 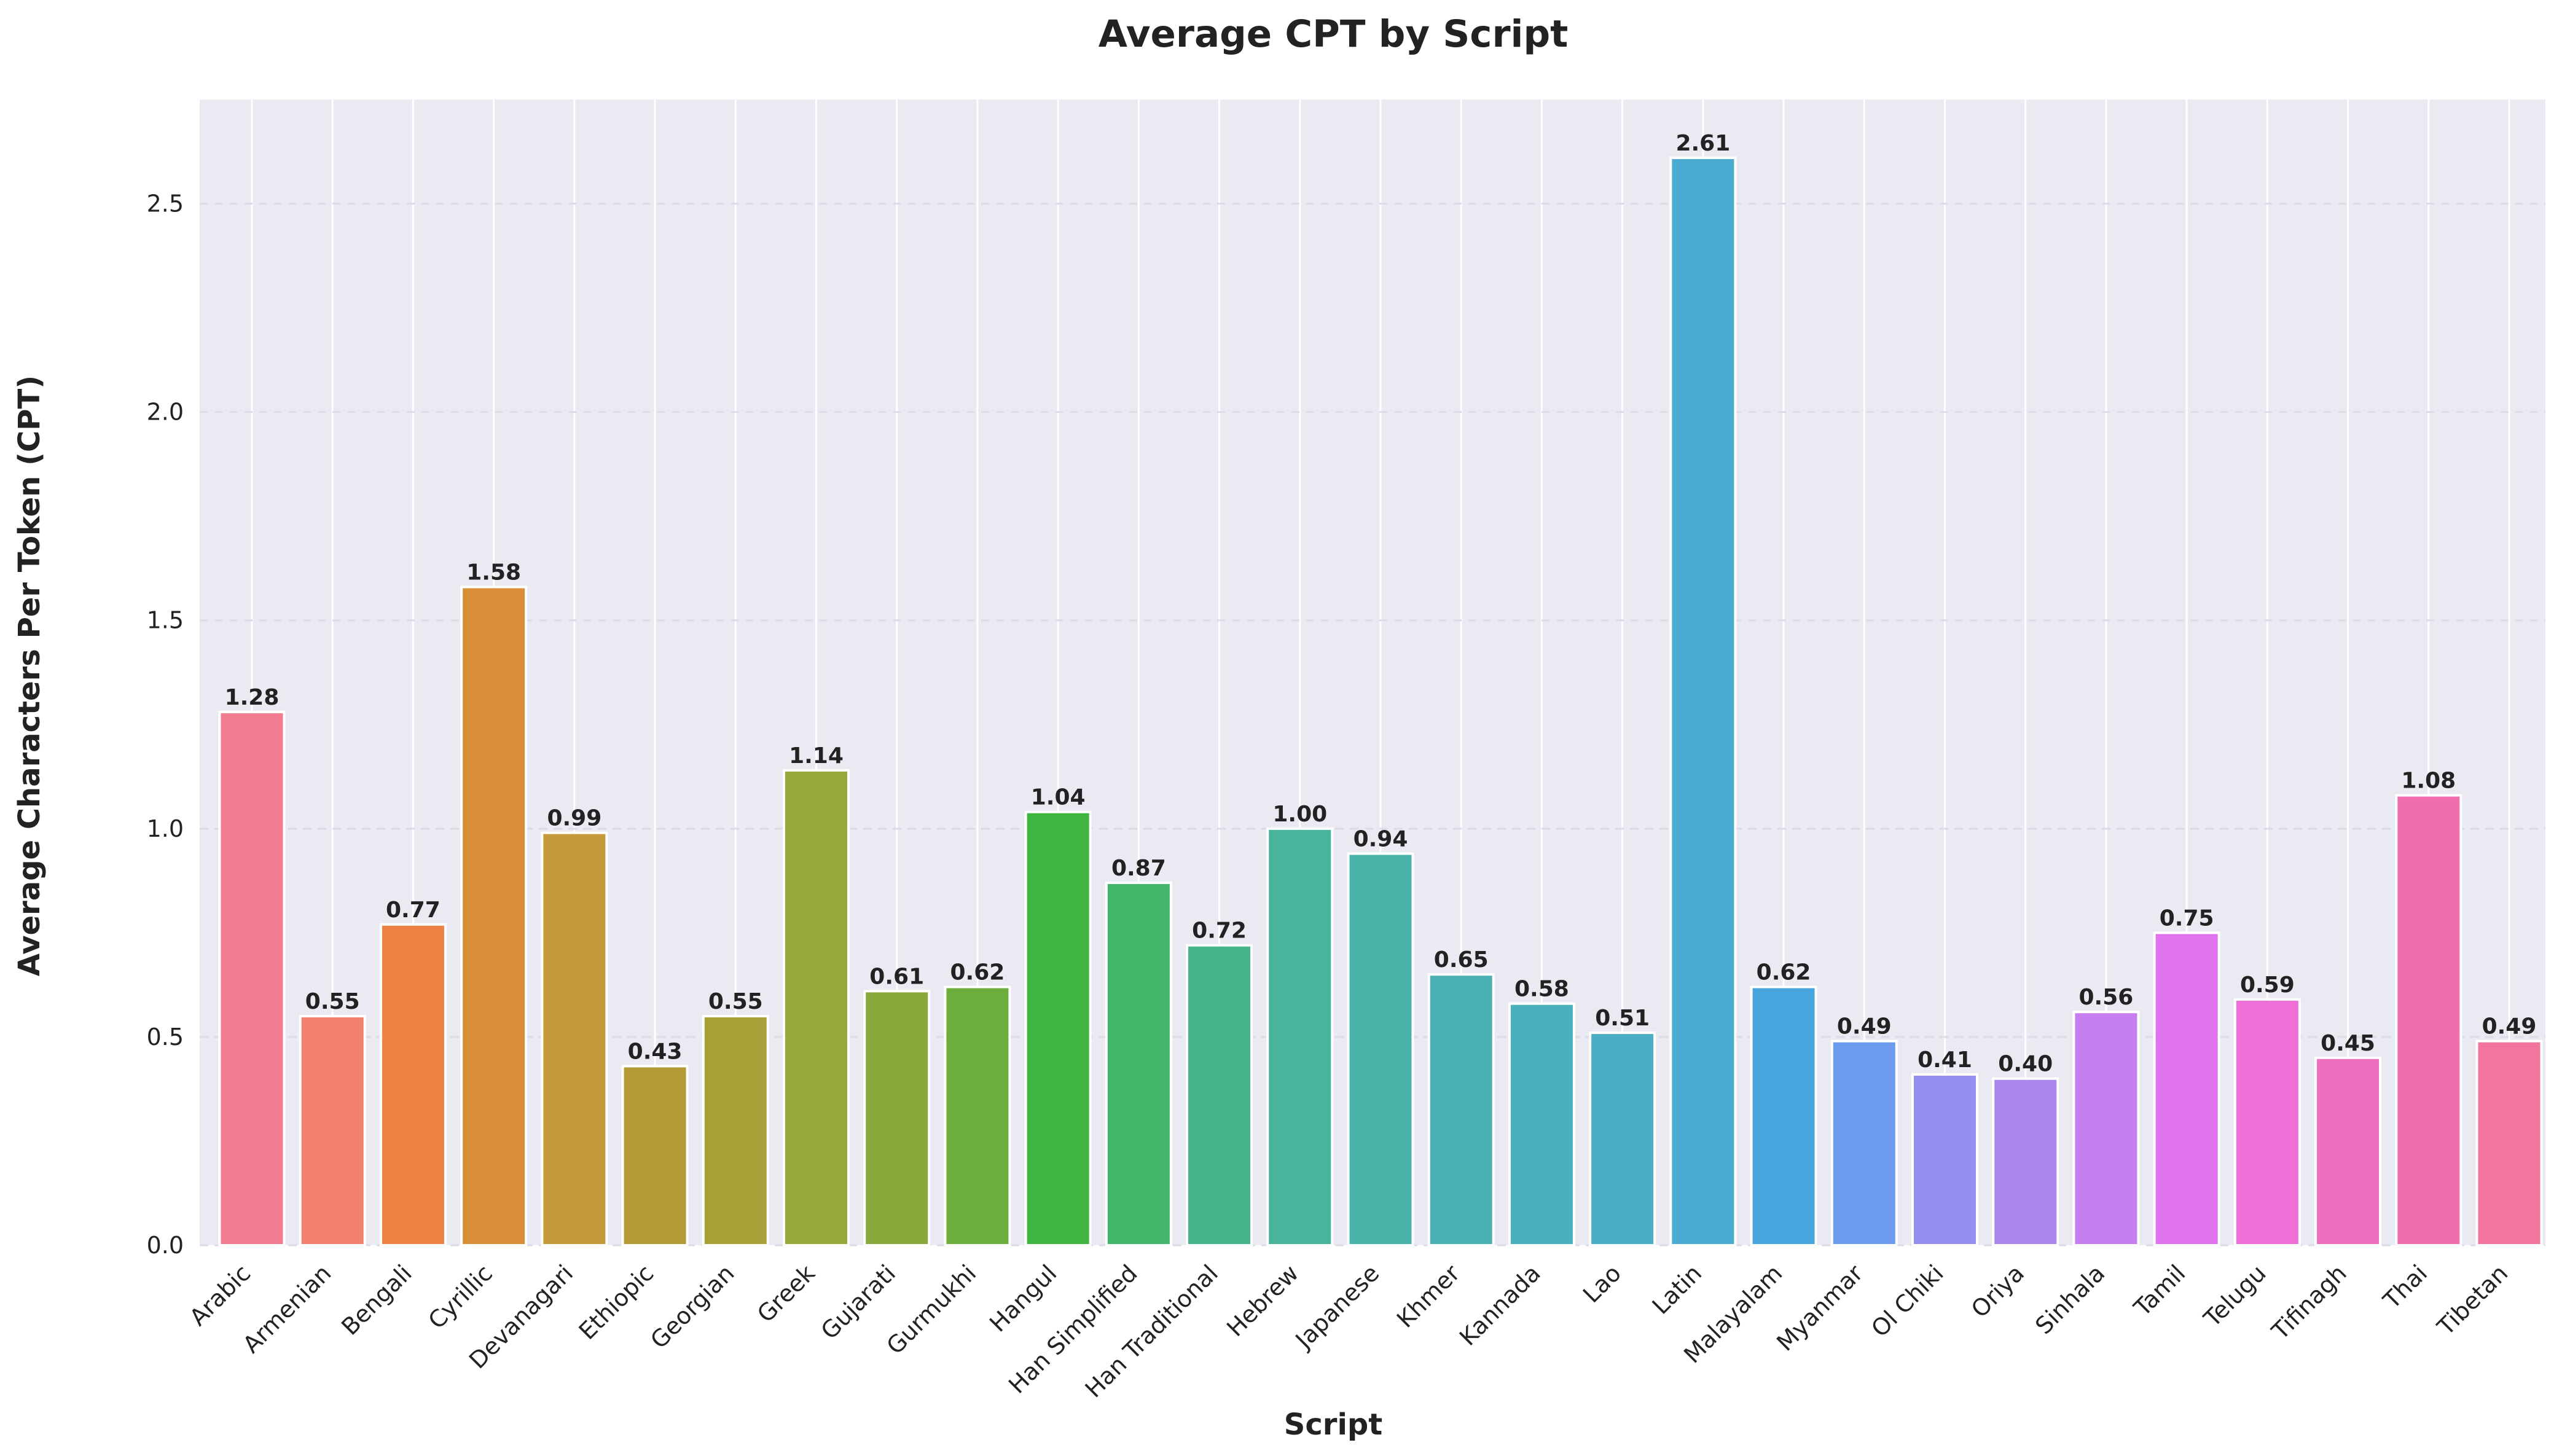 What do you see at coordinates (1541, 1124) in the screenshot?
I see `bar-kannada` at bounding box center [1541, 1124].